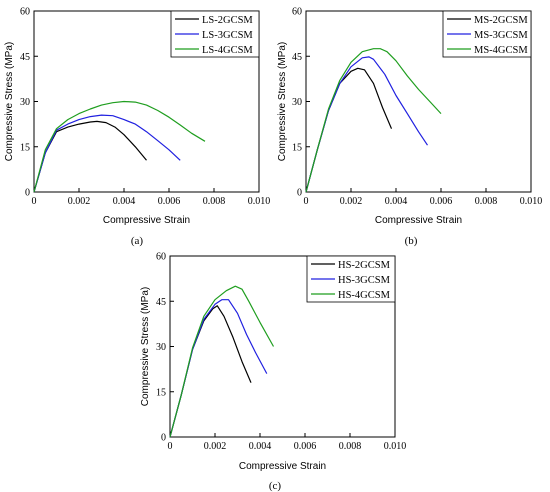 The width and height of the screenshot is (550, 492). I want to click on series-line-ls-4gcsm, so click(119, 146).